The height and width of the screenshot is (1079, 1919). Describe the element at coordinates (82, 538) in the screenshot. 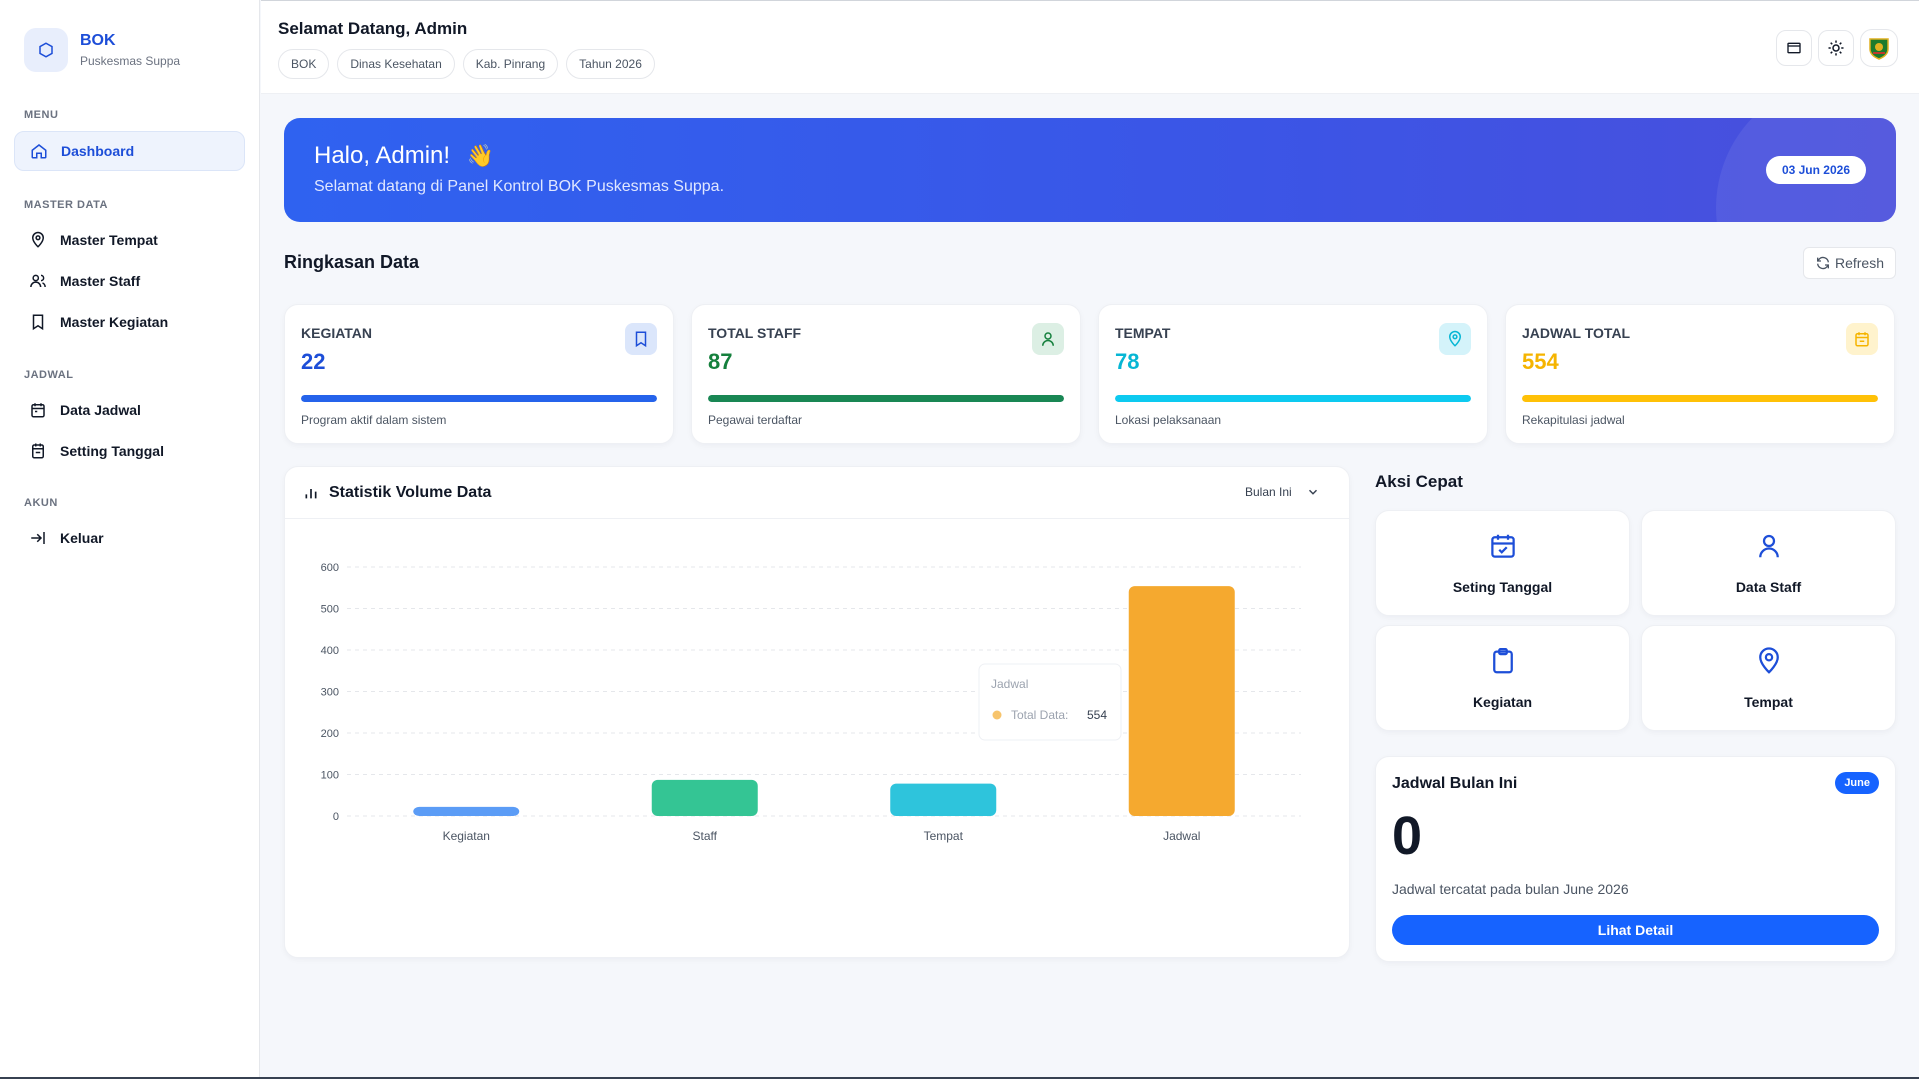

I see `sidebar-item-label: Keluar` at that location.